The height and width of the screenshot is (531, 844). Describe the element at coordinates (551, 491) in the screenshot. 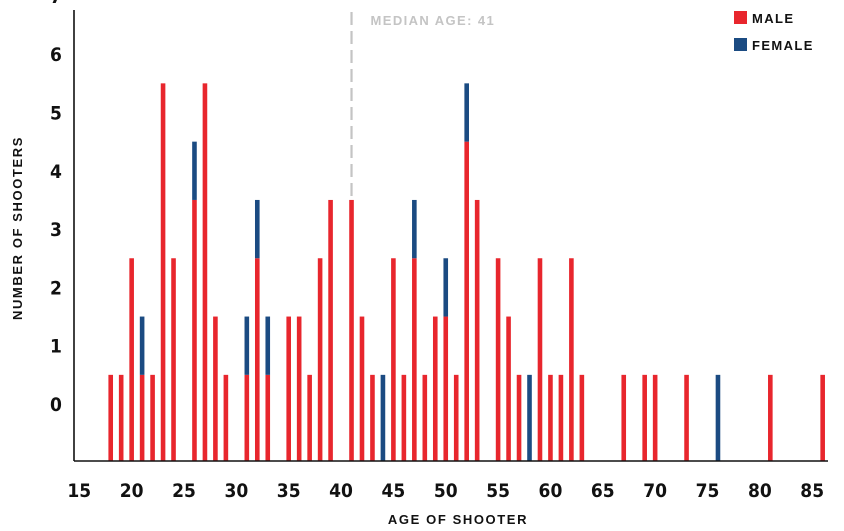

I see `x-tick-60: 60` at that location.